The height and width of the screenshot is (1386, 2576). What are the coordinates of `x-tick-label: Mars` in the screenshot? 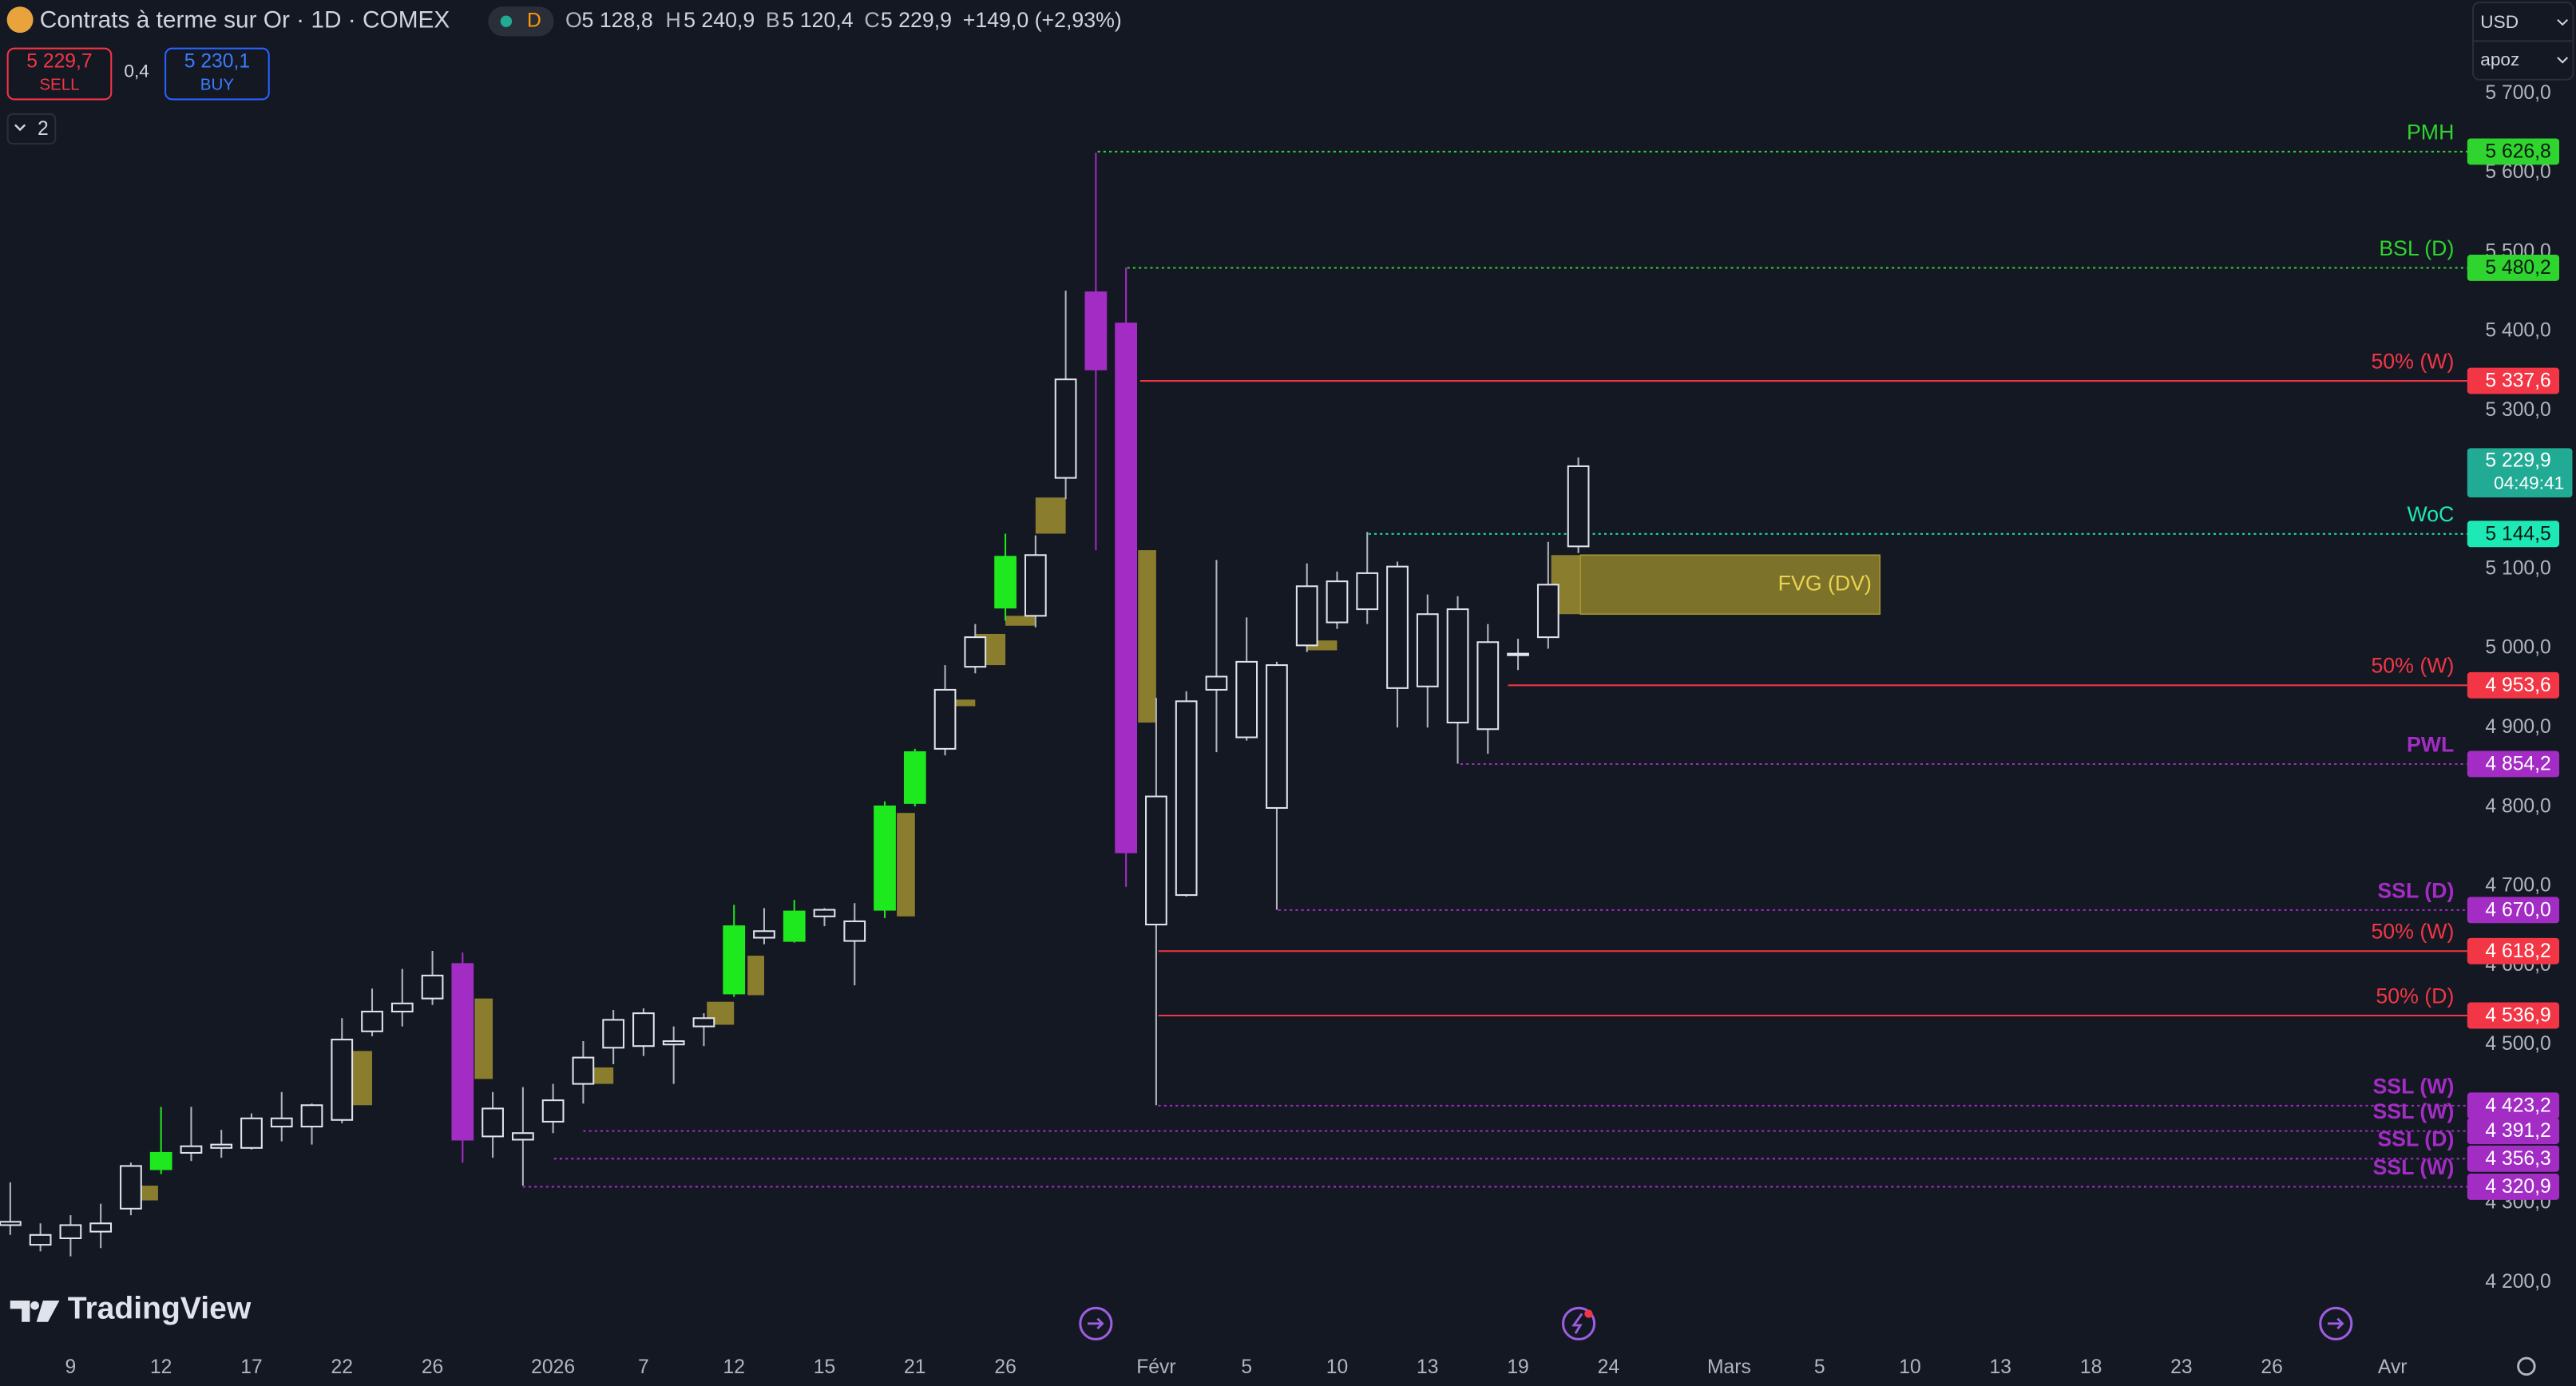 It's located at (1729, 1367).